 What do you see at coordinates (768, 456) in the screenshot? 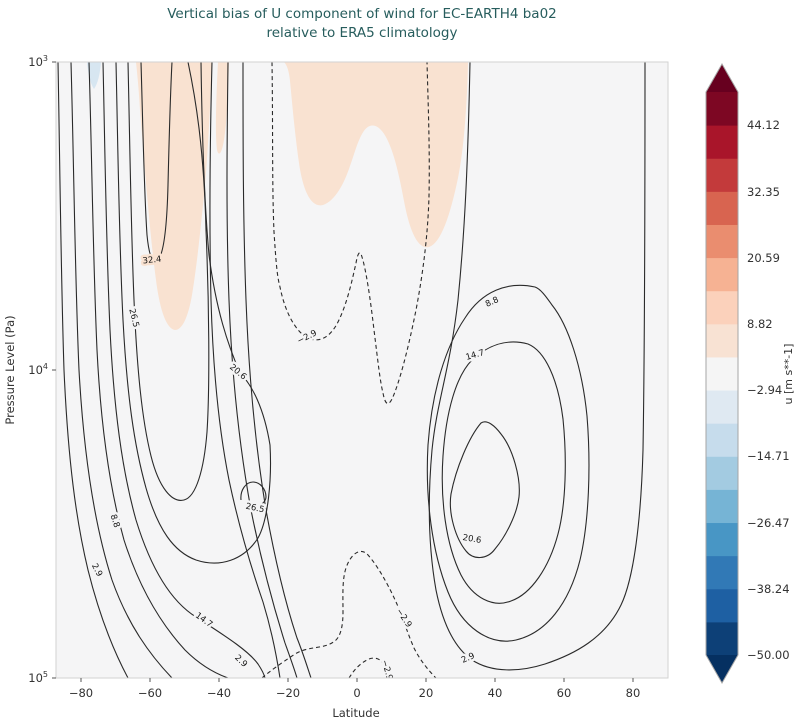
I see `colorbar-tick-label: −14.71` at bounding box center [768, 456].